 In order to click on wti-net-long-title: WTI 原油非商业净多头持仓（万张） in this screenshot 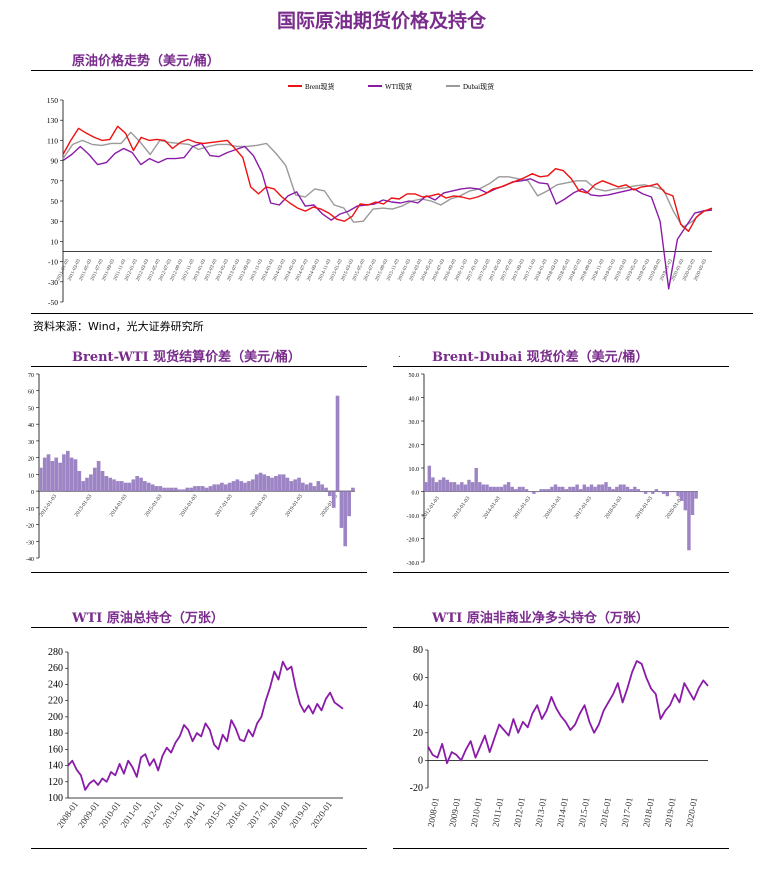, I will do `click(540, 618)`.